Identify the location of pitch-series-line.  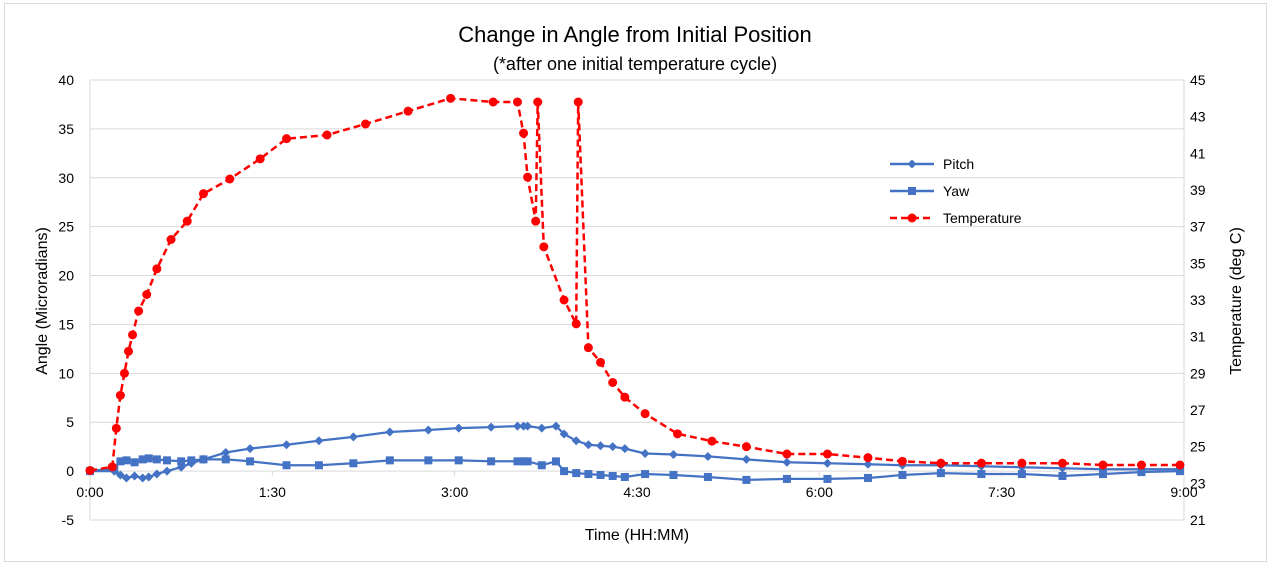
(635, 452).